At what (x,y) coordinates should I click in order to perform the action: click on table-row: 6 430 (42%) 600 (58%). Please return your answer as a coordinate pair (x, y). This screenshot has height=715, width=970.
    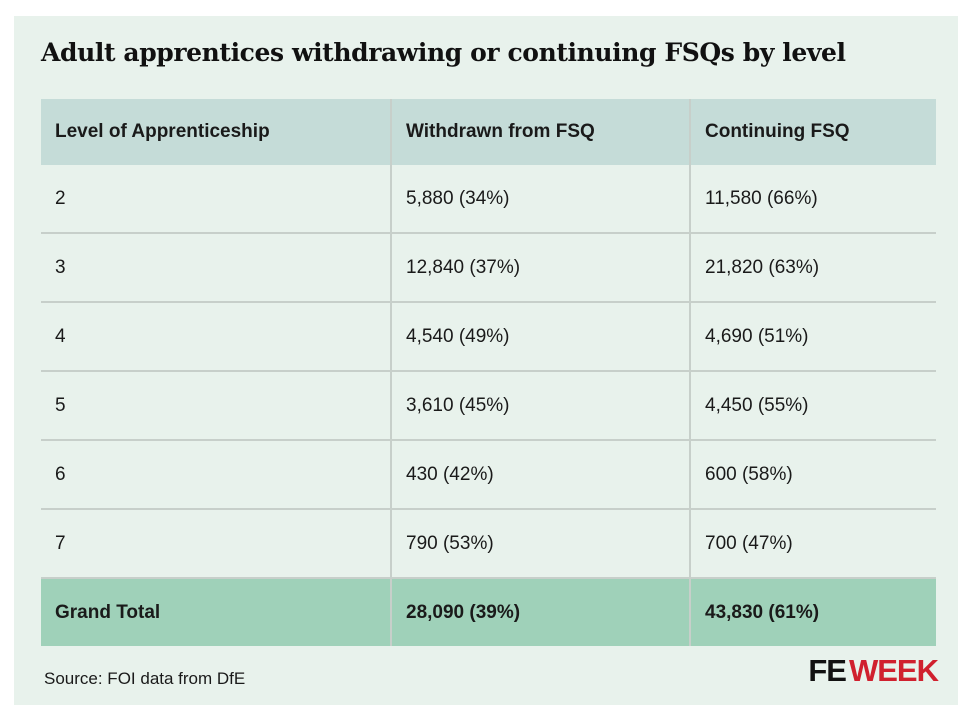
    Looking at the image, I should click on (488, 474).